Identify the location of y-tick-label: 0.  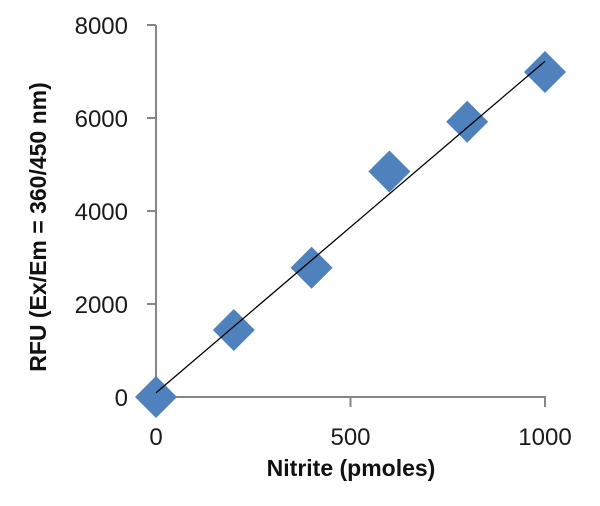
(121, 398).